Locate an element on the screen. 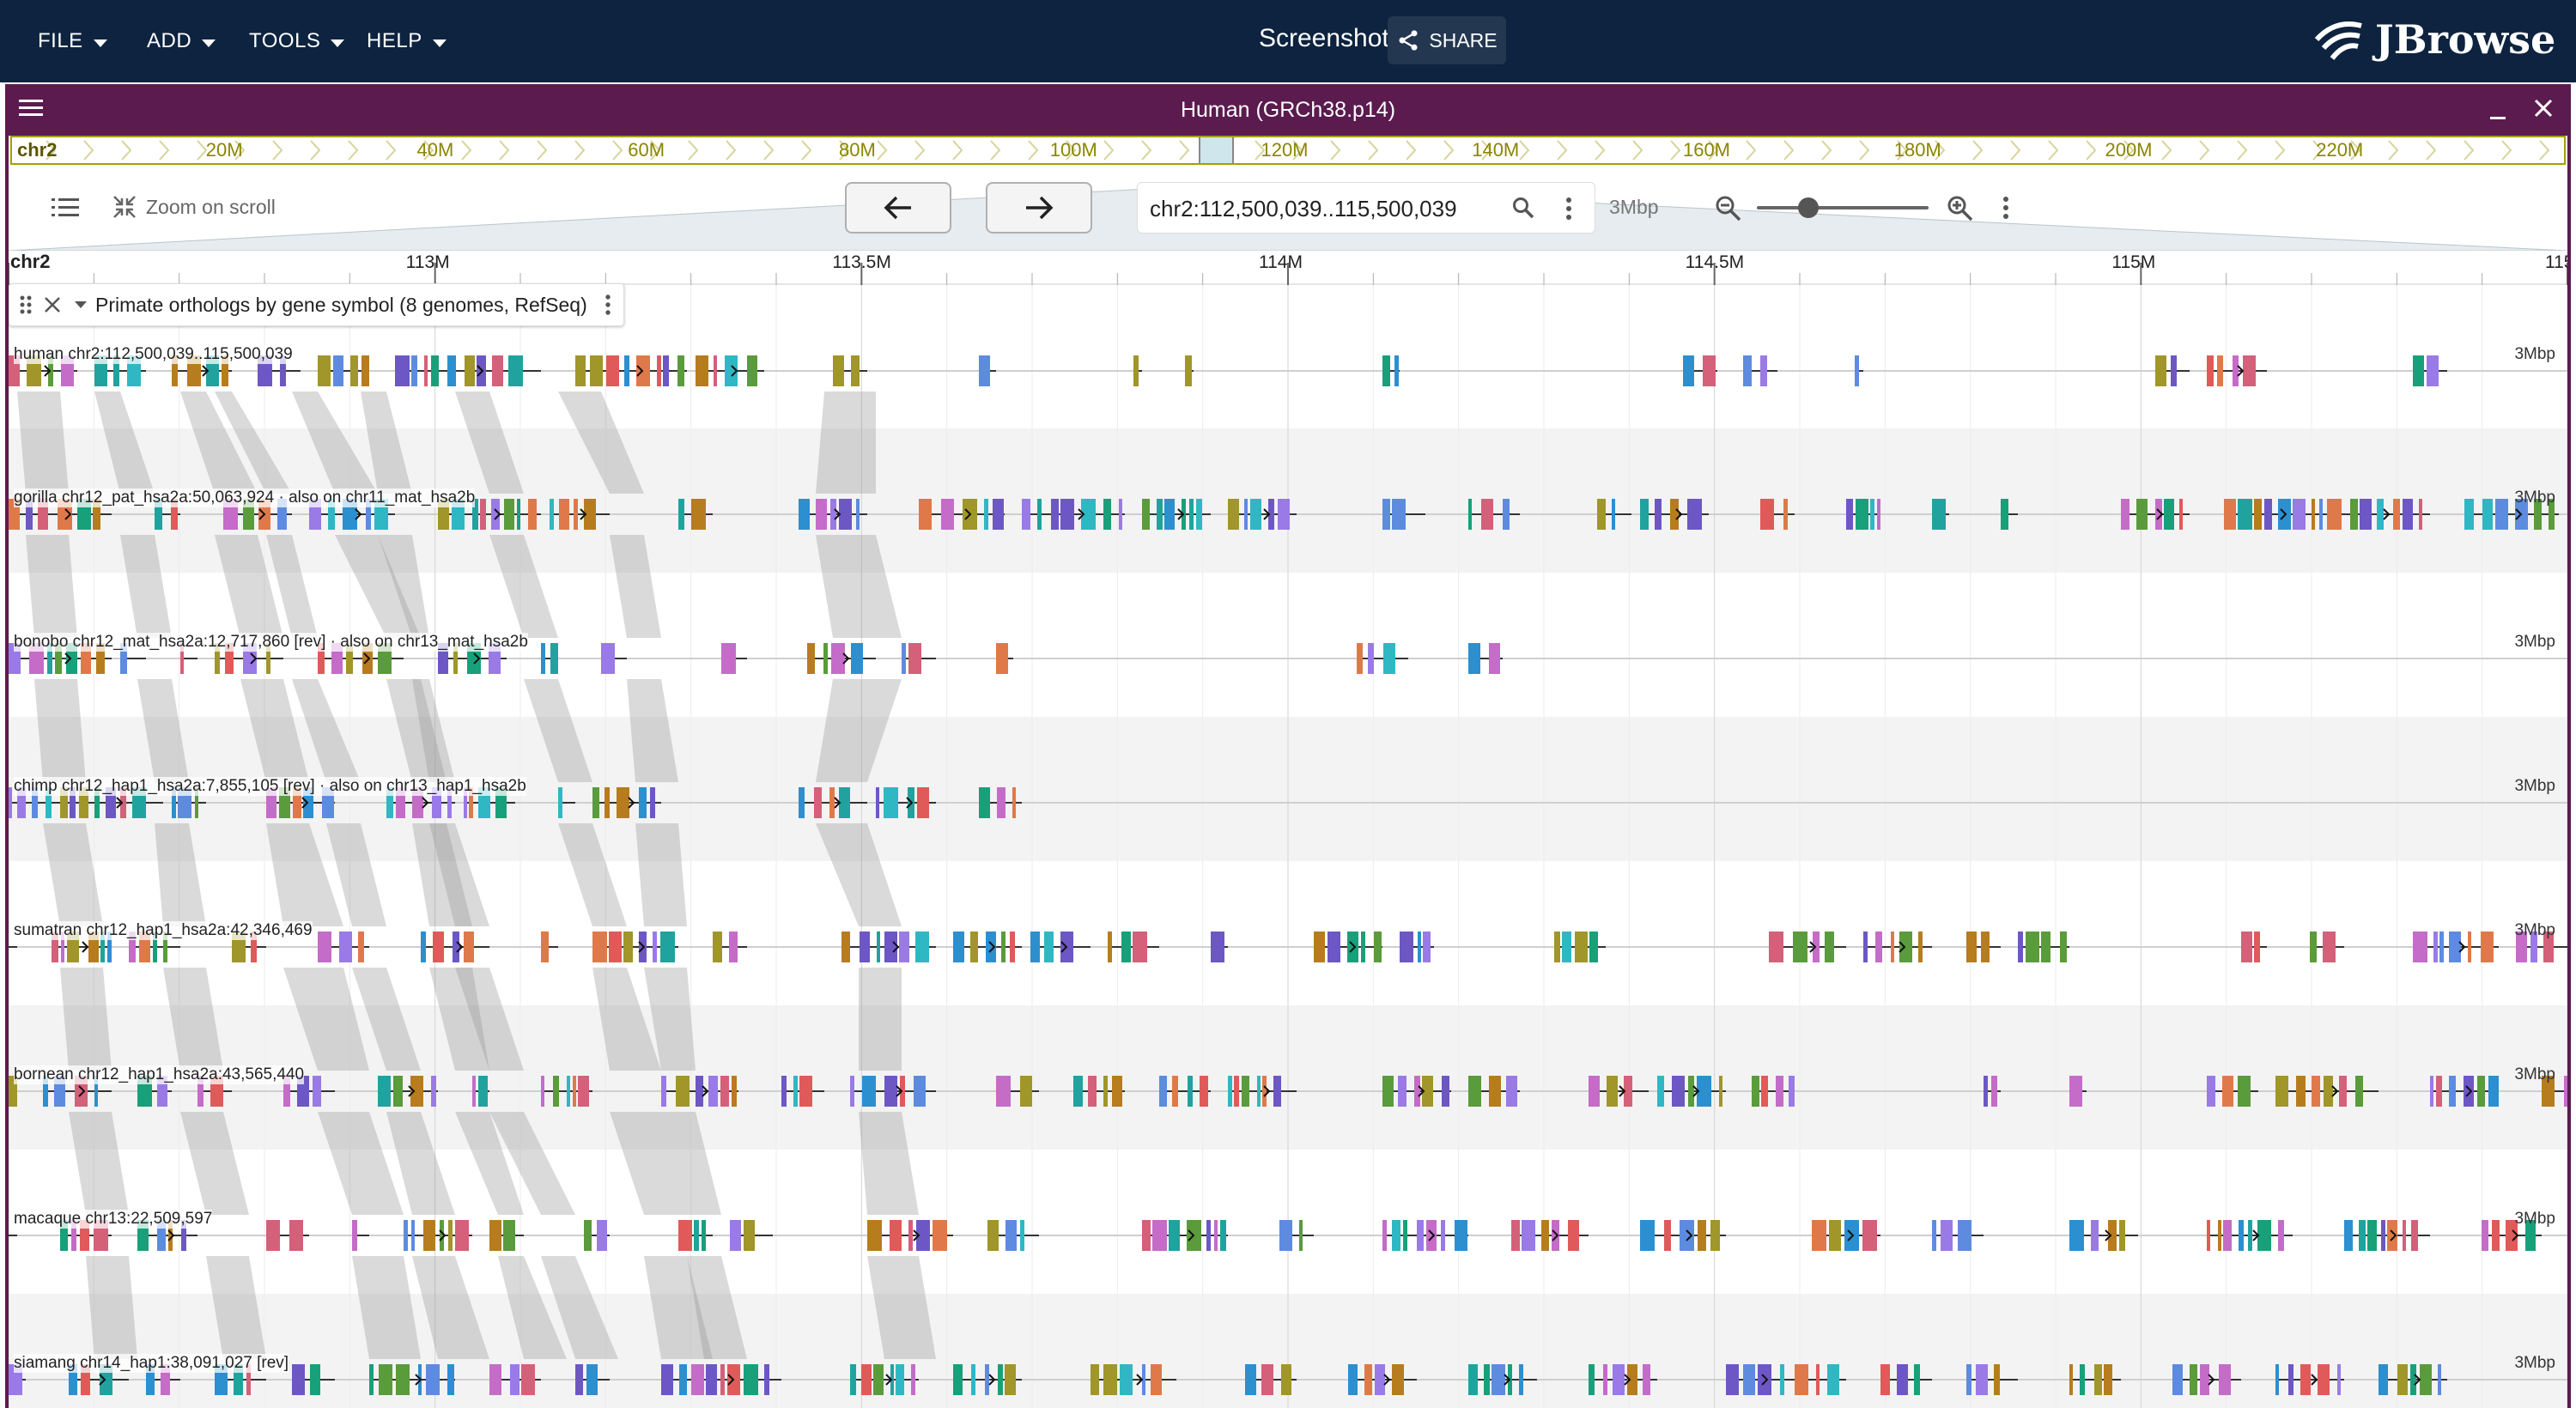 Image resolution: width=2576 pixels, height=1408 pixels. search-icon is located at coordinates (1523, 208).